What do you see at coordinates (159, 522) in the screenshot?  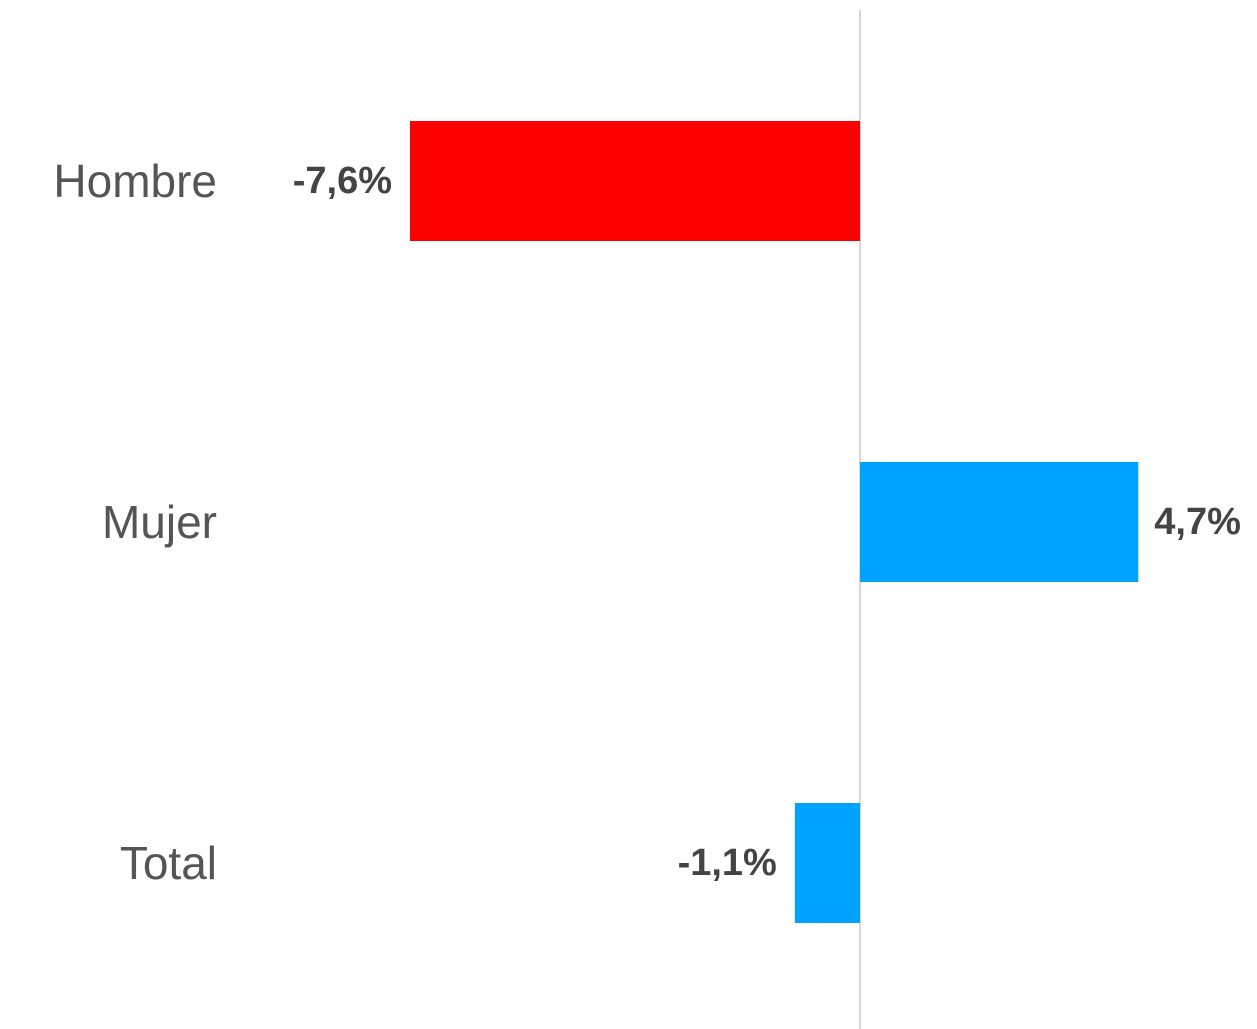 I see `category-label: Mujer` at bounding box center [159, 522].